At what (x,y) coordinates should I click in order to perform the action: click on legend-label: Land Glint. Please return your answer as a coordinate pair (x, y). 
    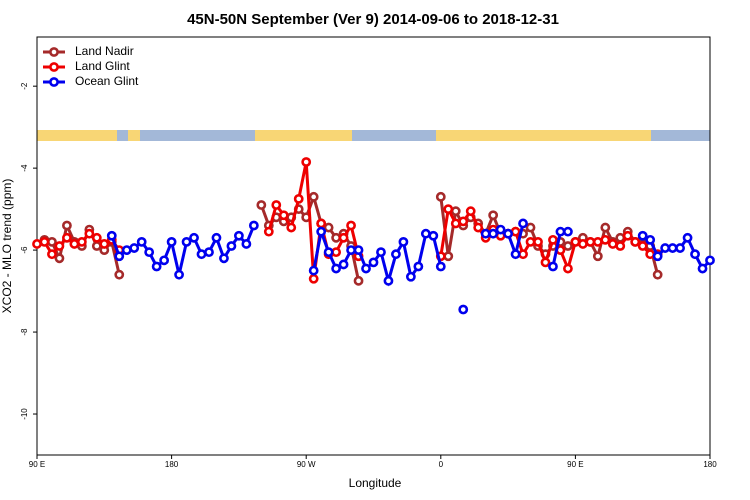
    Looking at the image, I should click on (102, 66).